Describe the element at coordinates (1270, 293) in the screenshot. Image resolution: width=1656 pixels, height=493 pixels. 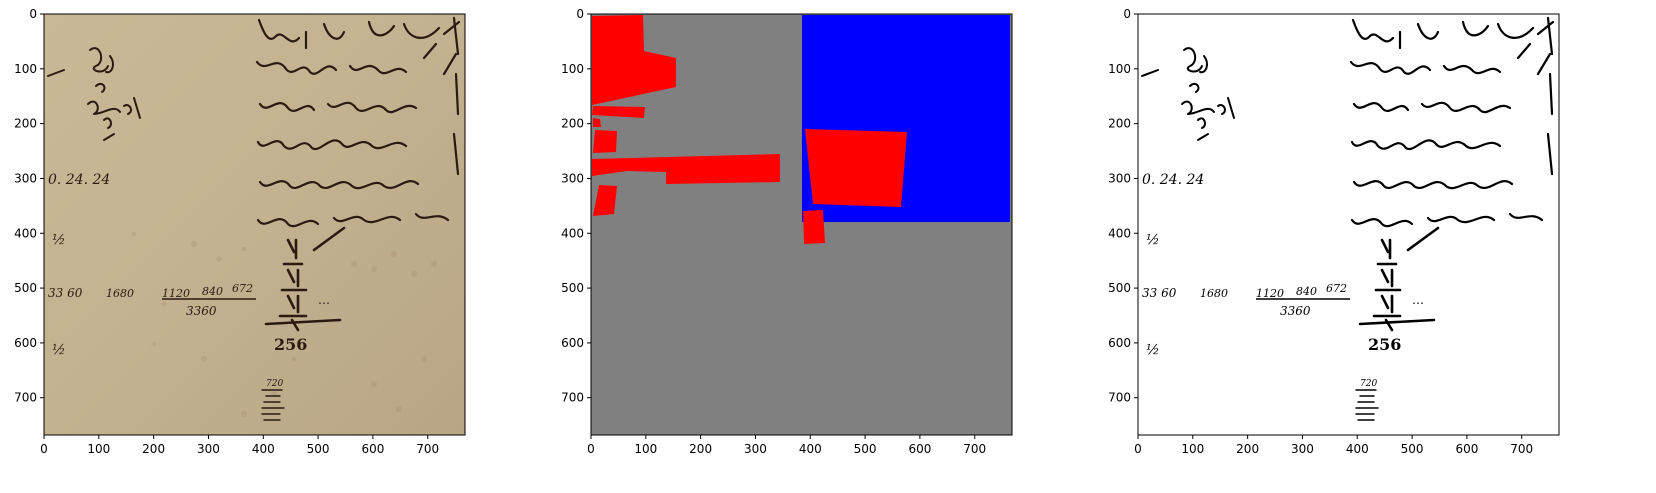
I see `binarized-line-4: 1120` at that location.